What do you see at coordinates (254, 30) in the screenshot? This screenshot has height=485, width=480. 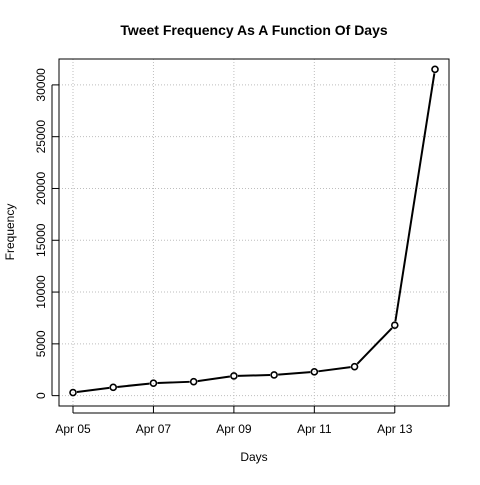 I see `chart-title: Tweet Frequency As A Function Of Days` at bounding box center [254, 30].